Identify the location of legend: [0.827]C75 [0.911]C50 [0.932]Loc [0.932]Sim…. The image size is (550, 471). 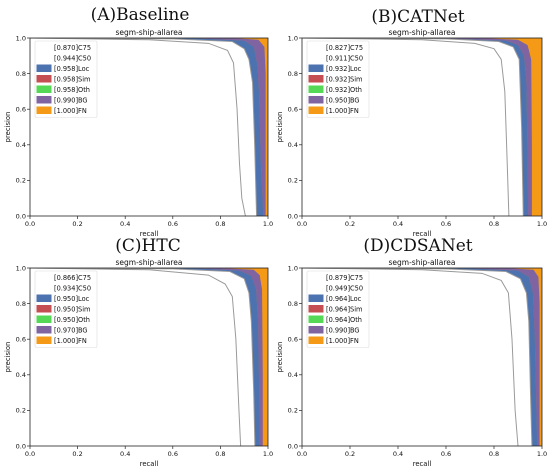
(338, 79).